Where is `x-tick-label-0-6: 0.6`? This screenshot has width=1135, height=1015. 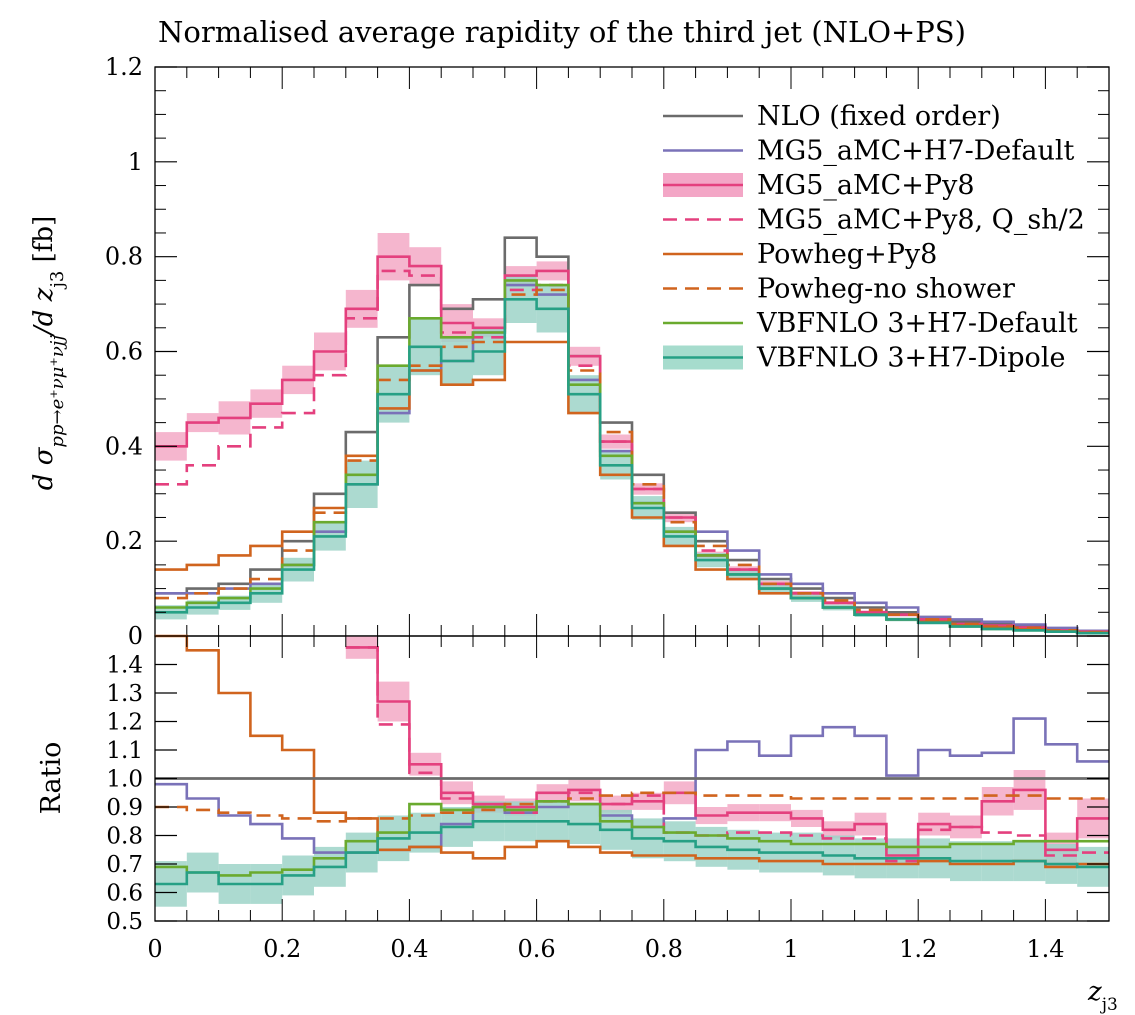
x-tick-label-0-6: 0.6 is located at coordinates (537, 949).